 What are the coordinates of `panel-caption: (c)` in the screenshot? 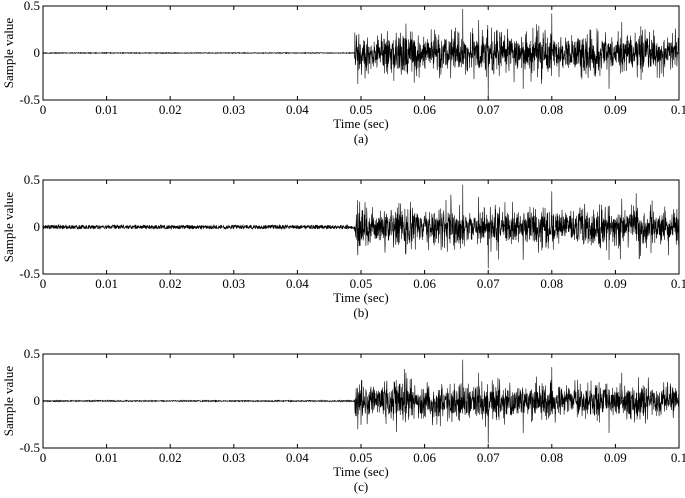 It's located at (361, 486).